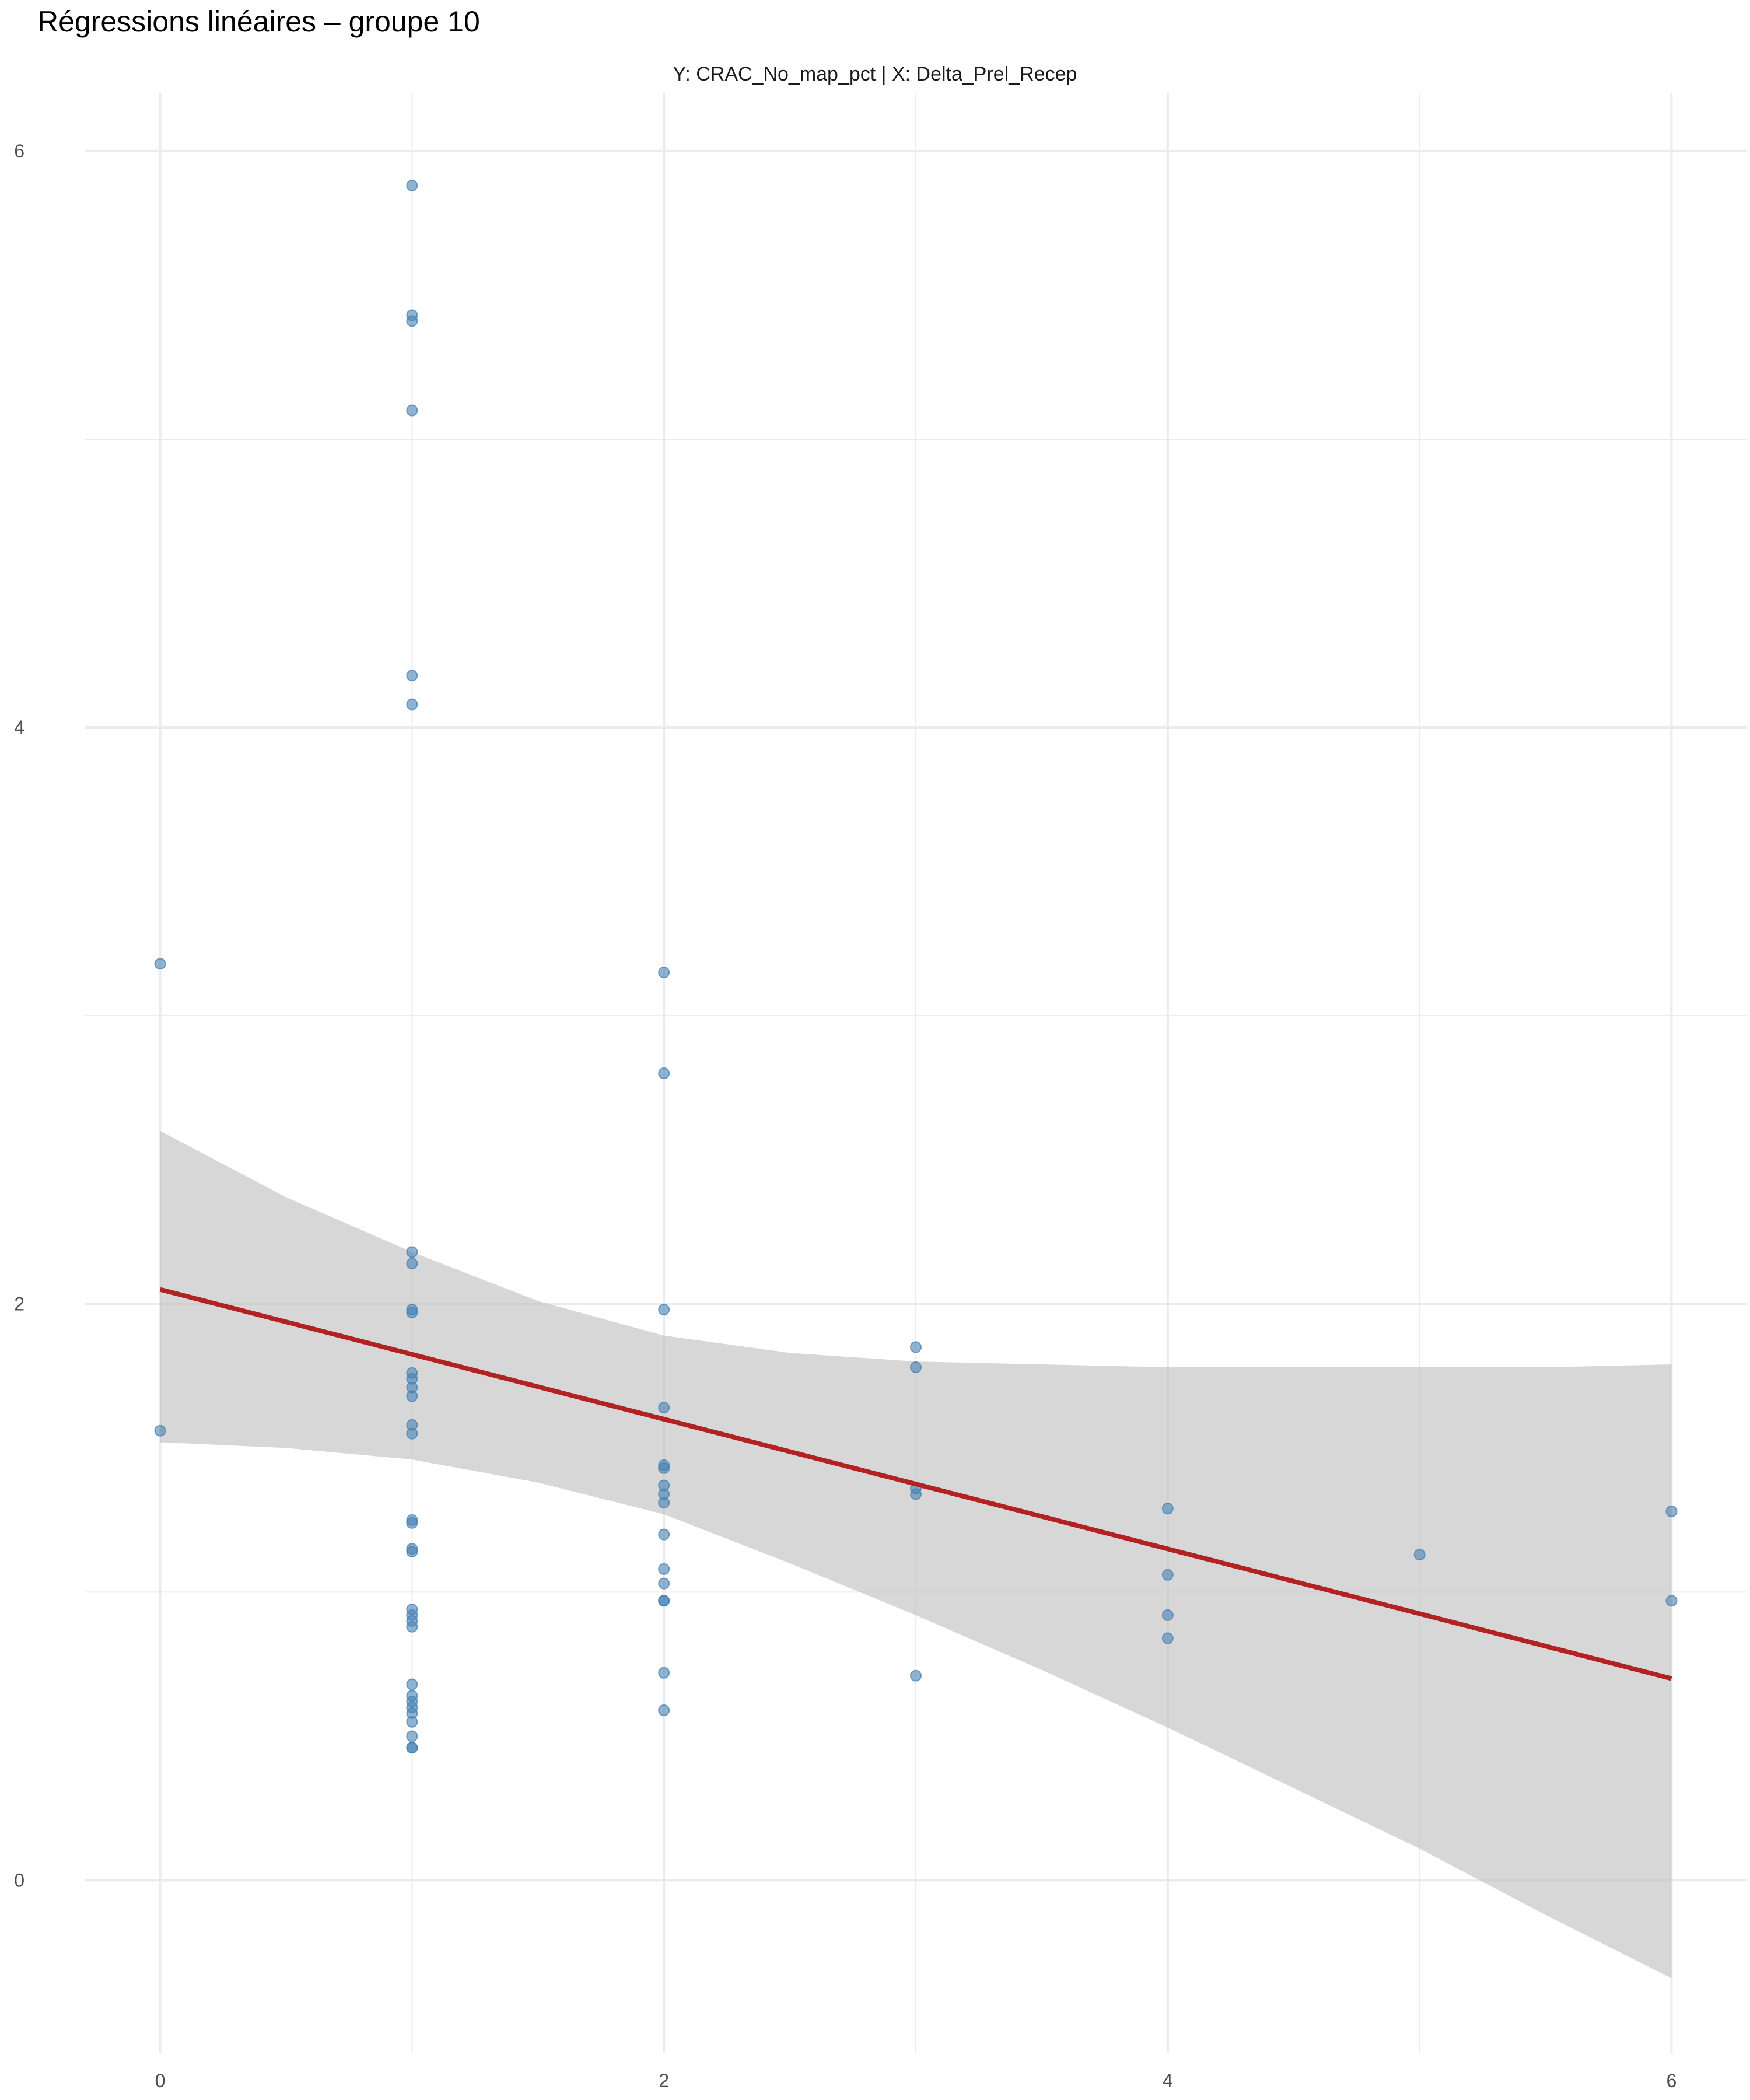 This screenshot has height=2100, width=1750. What do you see at coordinates (1672, 2080) in the screenshot?
I see `x-tick-label: 6` at bounding box center [1672, 2080].